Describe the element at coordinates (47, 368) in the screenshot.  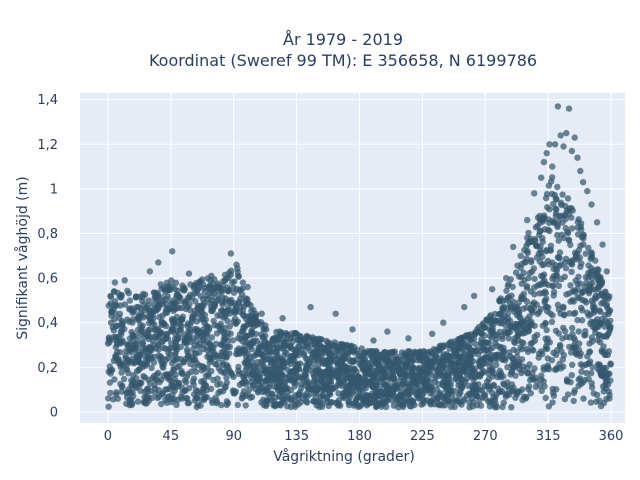
I see `y-tick-label: 0,2` at that location.